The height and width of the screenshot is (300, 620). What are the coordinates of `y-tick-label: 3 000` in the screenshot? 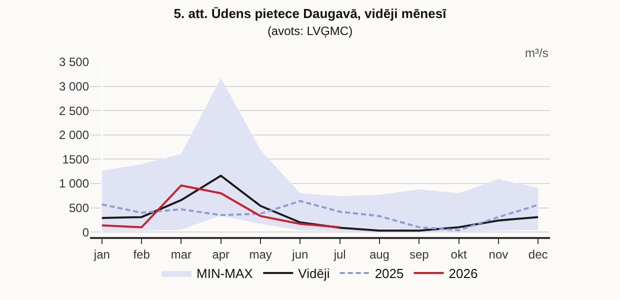 It's located at (74, 87).